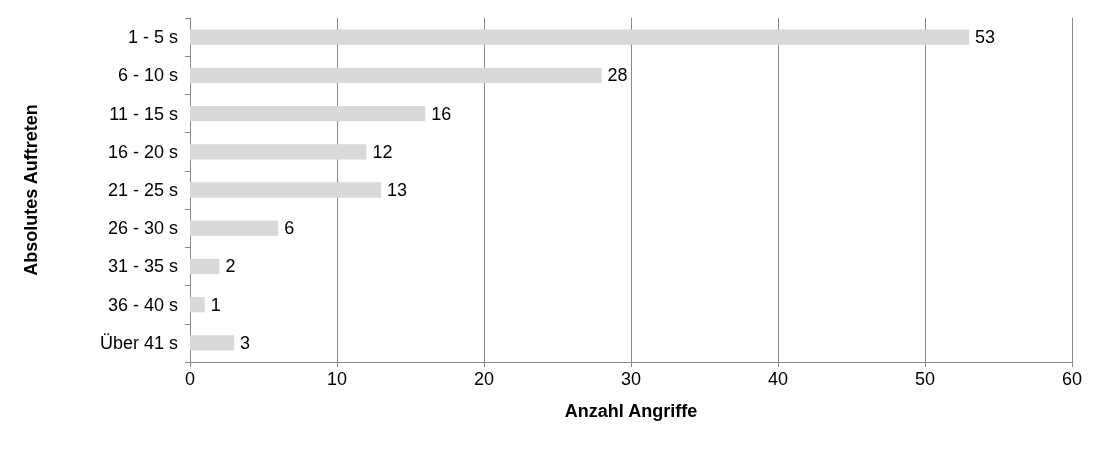 This screenshot has width=1101, height=470. What do you see at coordinates (631, 411) in the screenshot?
I see `x-axis-title: Anzahl Angriffe` at bounding box center [631, 411].